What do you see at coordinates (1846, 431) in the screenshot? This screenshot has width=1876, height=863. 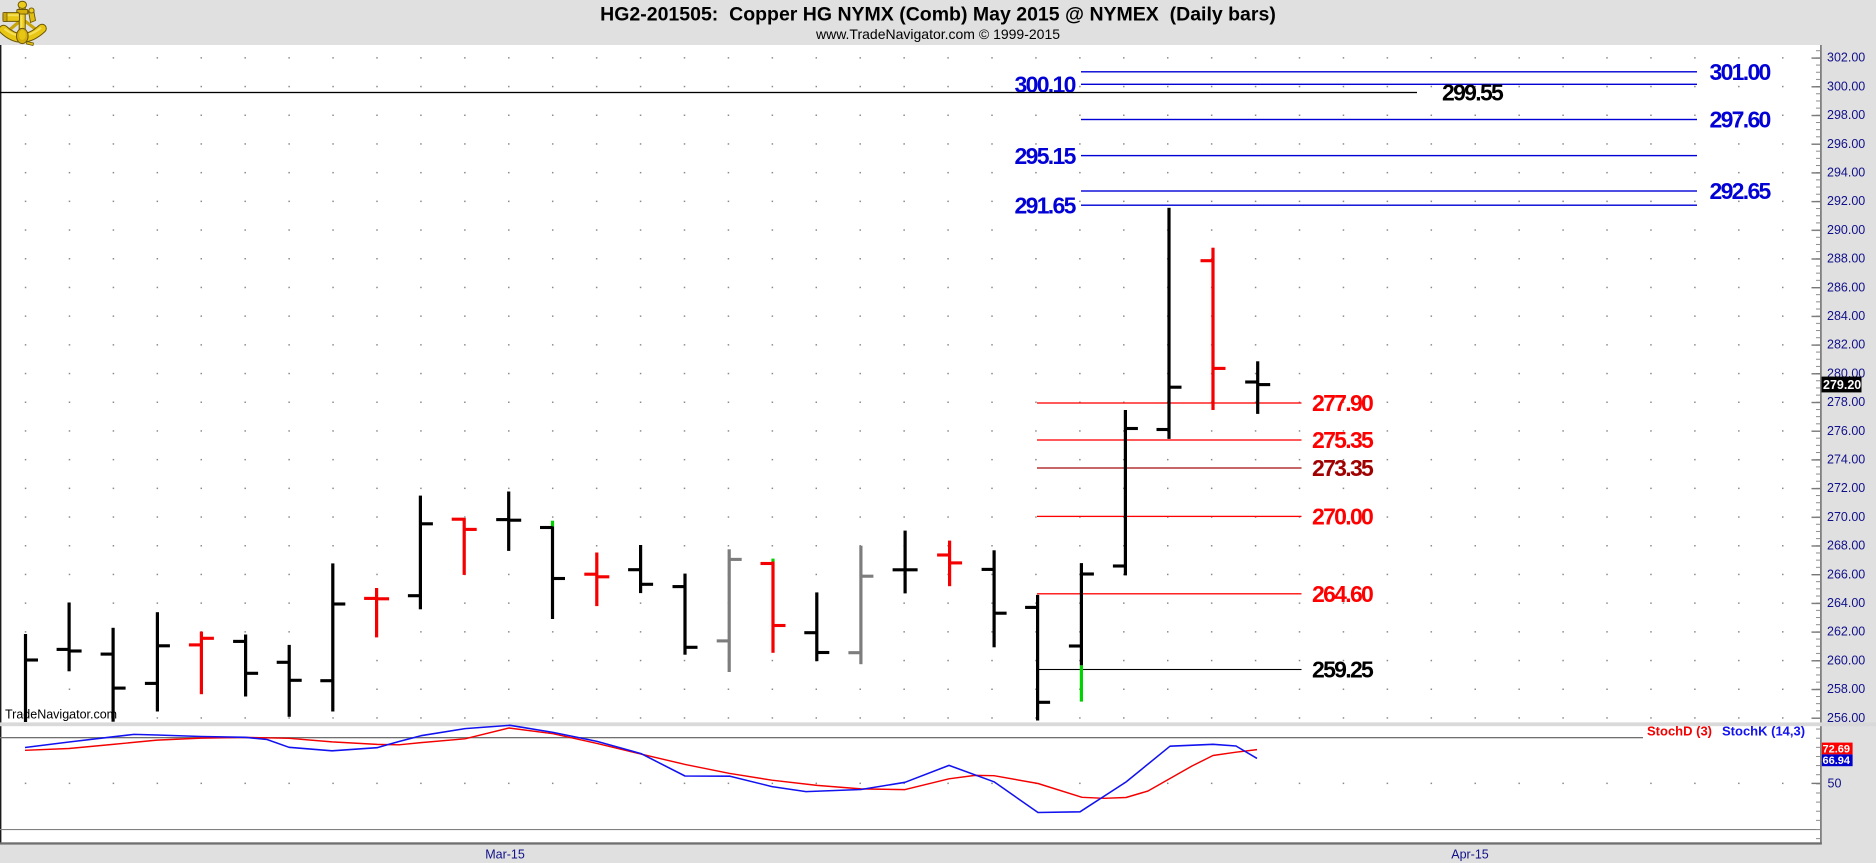 I see `svg-text: 276.00` at bounding box center [1846, 431].